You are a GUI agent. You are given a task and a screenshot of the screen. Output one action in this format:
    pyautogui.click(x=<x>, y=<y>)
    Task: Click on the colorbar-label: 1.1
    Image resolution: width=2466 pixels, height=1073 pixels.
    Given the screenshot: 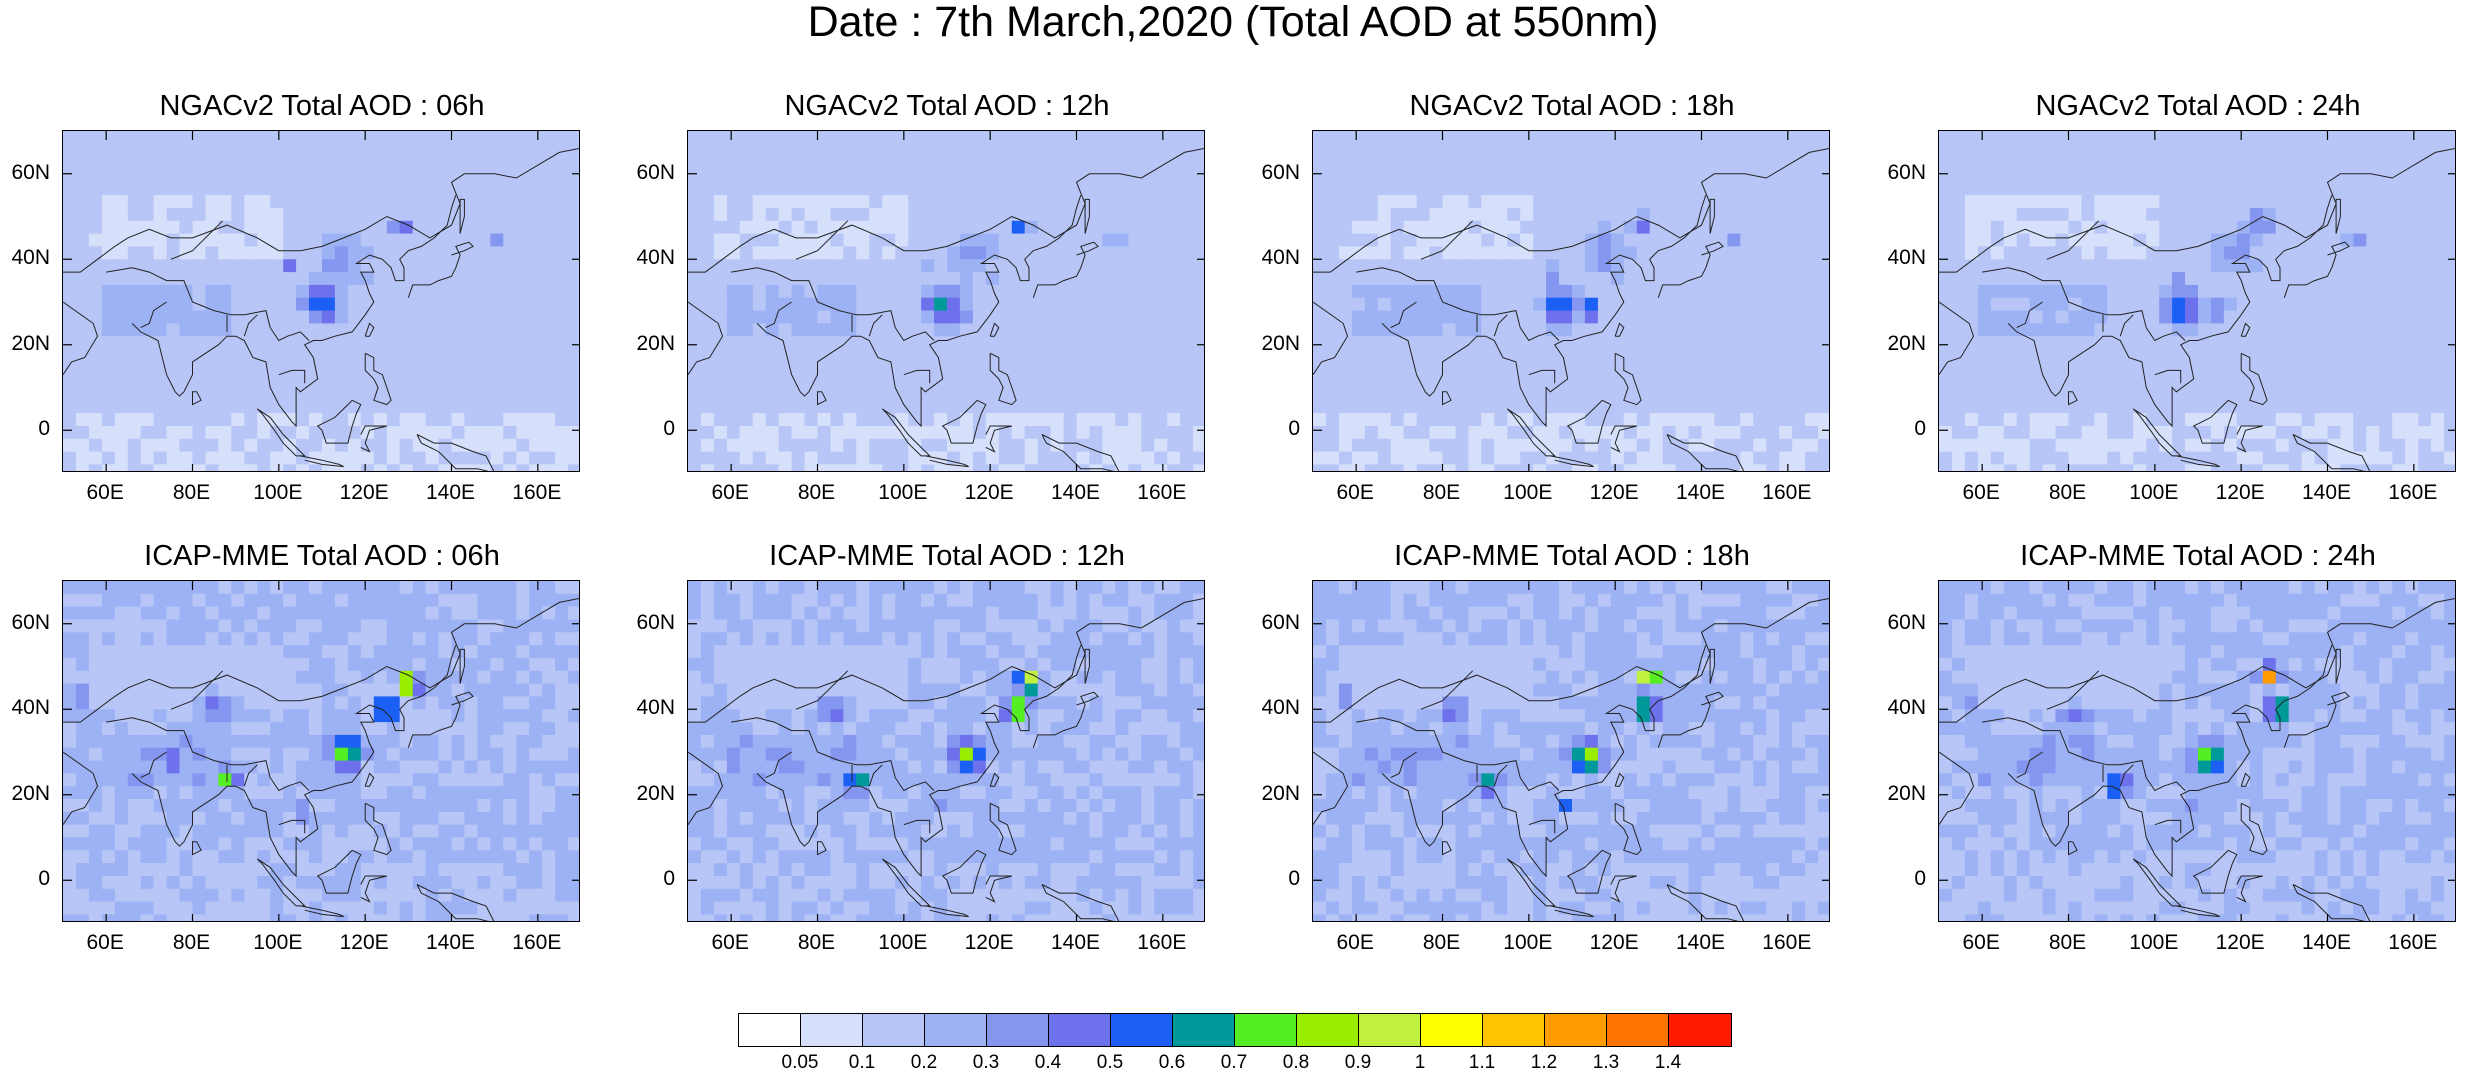 What is the action you would take?
    pyautogui.click(x=1482, y=1063)
    